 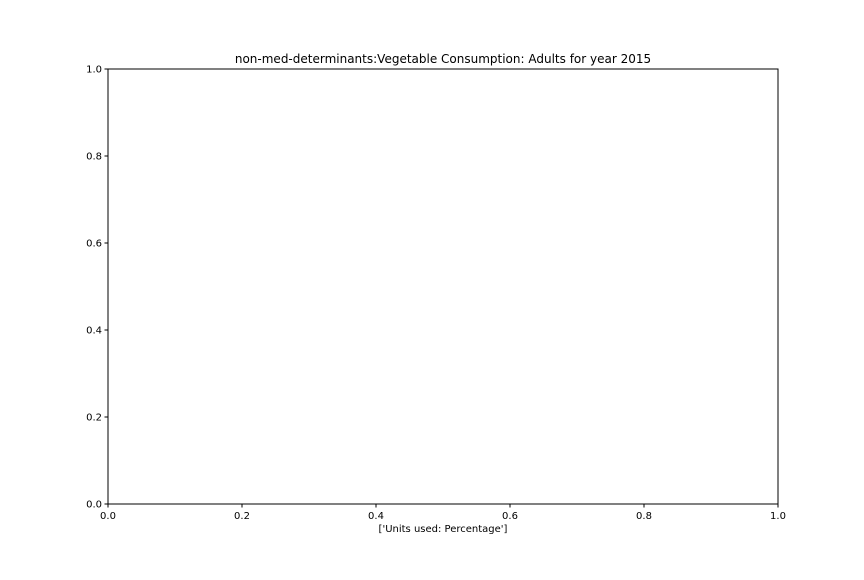 I want to click on y-axis: 0.0 0.2 0.4 0.6 0.8 1.0, so click(x=97, y=288).